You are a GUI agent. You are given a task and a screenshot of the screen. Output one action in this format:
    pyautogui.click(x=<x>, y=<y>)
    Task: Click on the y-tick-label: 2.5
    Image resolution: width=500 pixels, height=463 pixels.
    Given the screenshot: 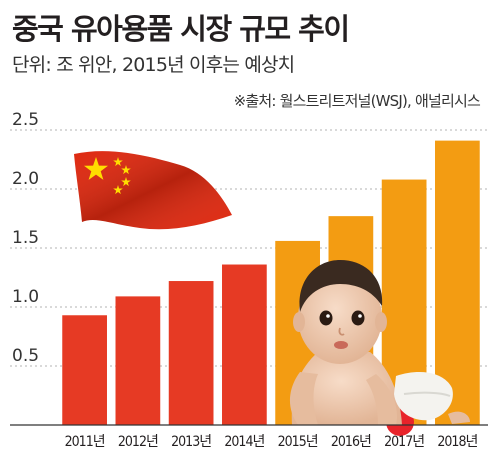 What is the action you would take?
    pyautogui.click(x=25, y=120)
    